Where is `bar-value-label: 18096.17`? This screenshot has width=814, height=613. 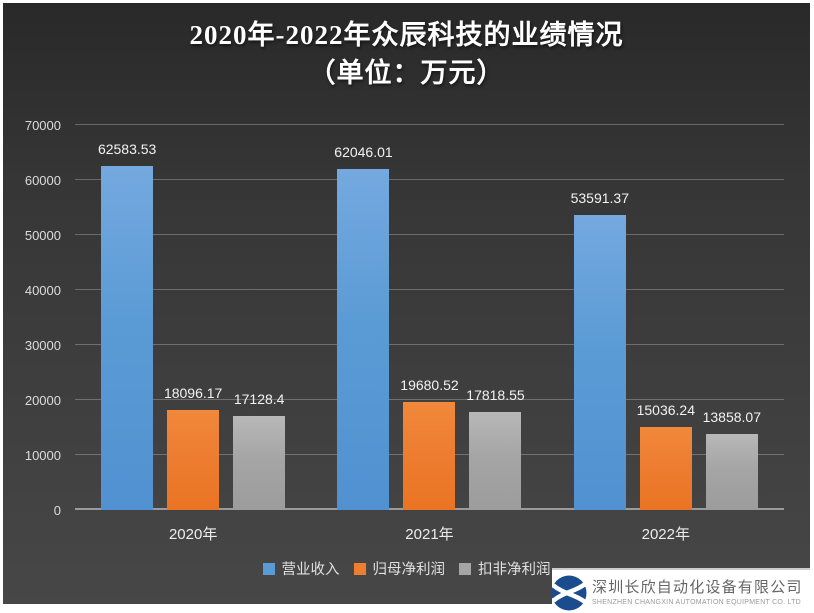
bar-value-label: 18096.17 is located at coordinates (193, 393).